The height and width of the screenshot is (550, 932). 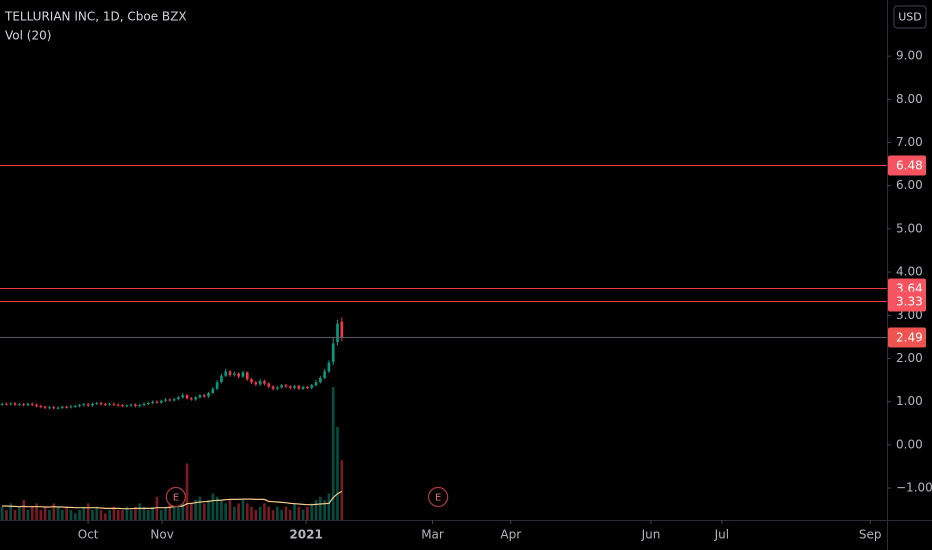 I want to click on currency-box, so click(x=910, y=17).